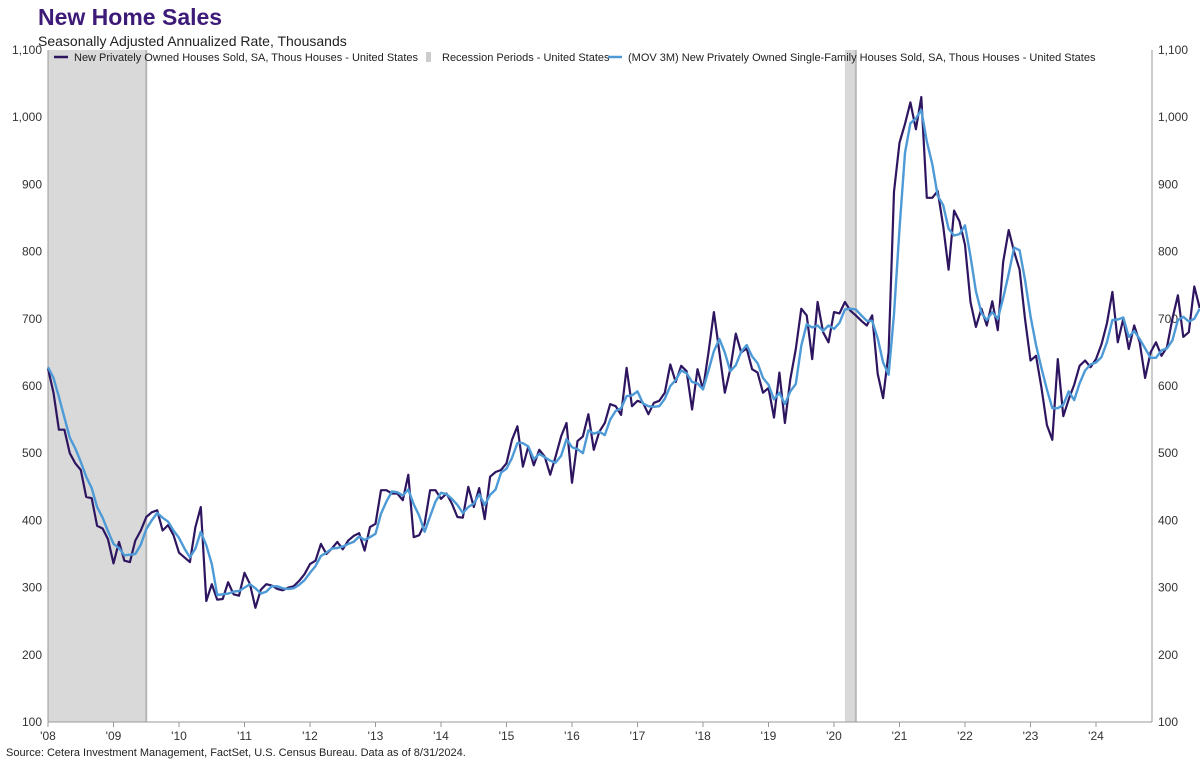 Image resolution: width=1200 pixels, height=766 pixels. Describe the element at coordinates (1031, 736) in the screenshot. I see `x-tick-label: '23` at that location.